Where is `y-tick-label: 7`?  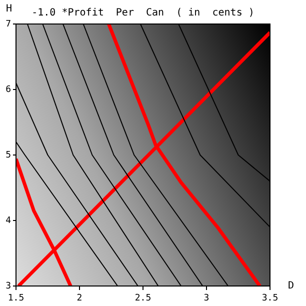 y-tick-label: 7 is located at coordinates (8, 24).